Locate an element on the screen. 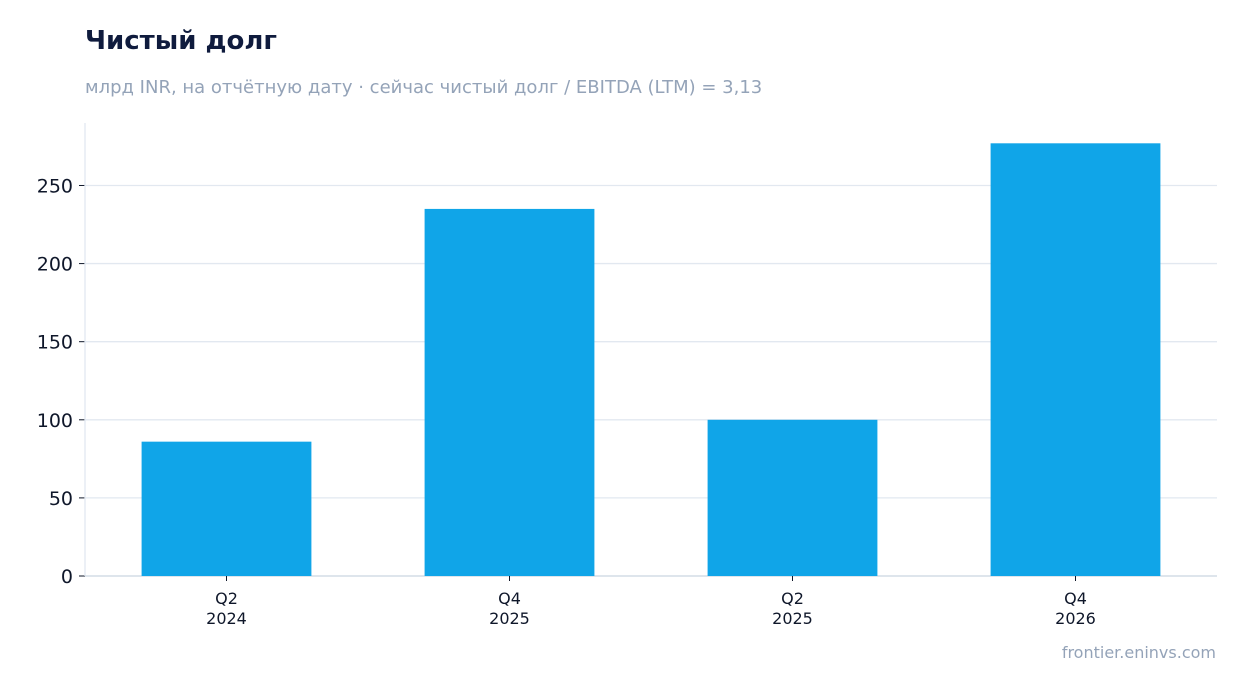  y-tick-label: 0 is located at coordinates (67, 577).